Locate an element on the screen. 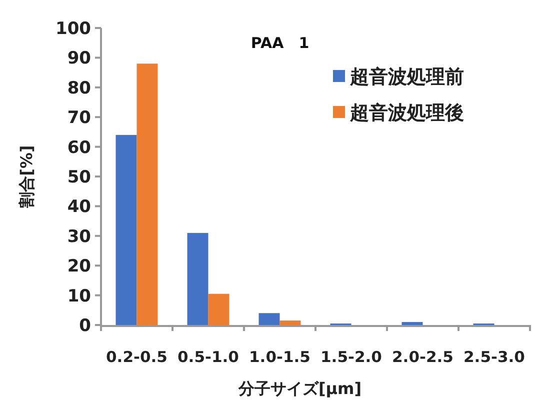 This screenshot has height=403, width=535. y-tick-label: 100 is located at coordinates (74, 29).